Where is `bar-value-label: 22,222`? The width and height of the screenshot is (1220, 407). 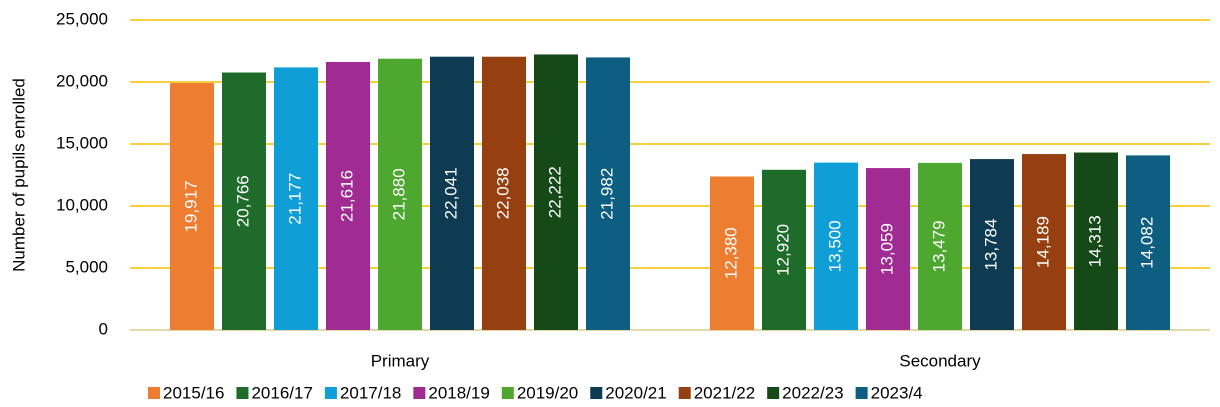
bar-value-label: 22,222 is located at coordinates (554, 192).